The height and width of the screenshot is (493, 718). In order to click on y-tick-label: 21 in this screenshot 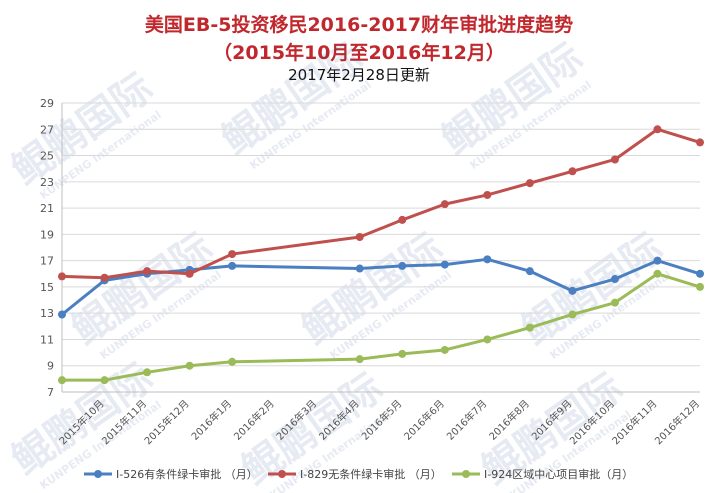, I will do `click(47, 208)`.